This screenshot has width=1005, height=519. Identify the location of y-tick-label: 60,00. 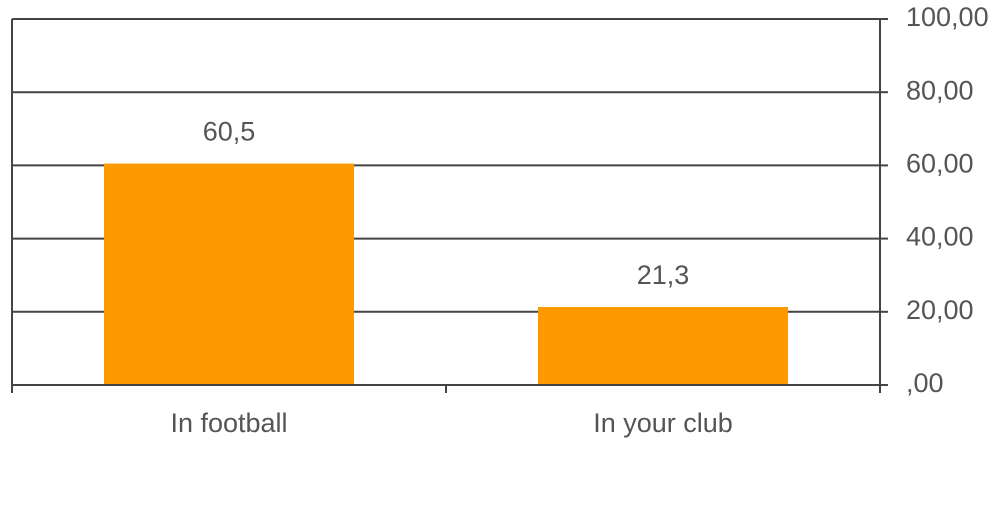
(940, 164).